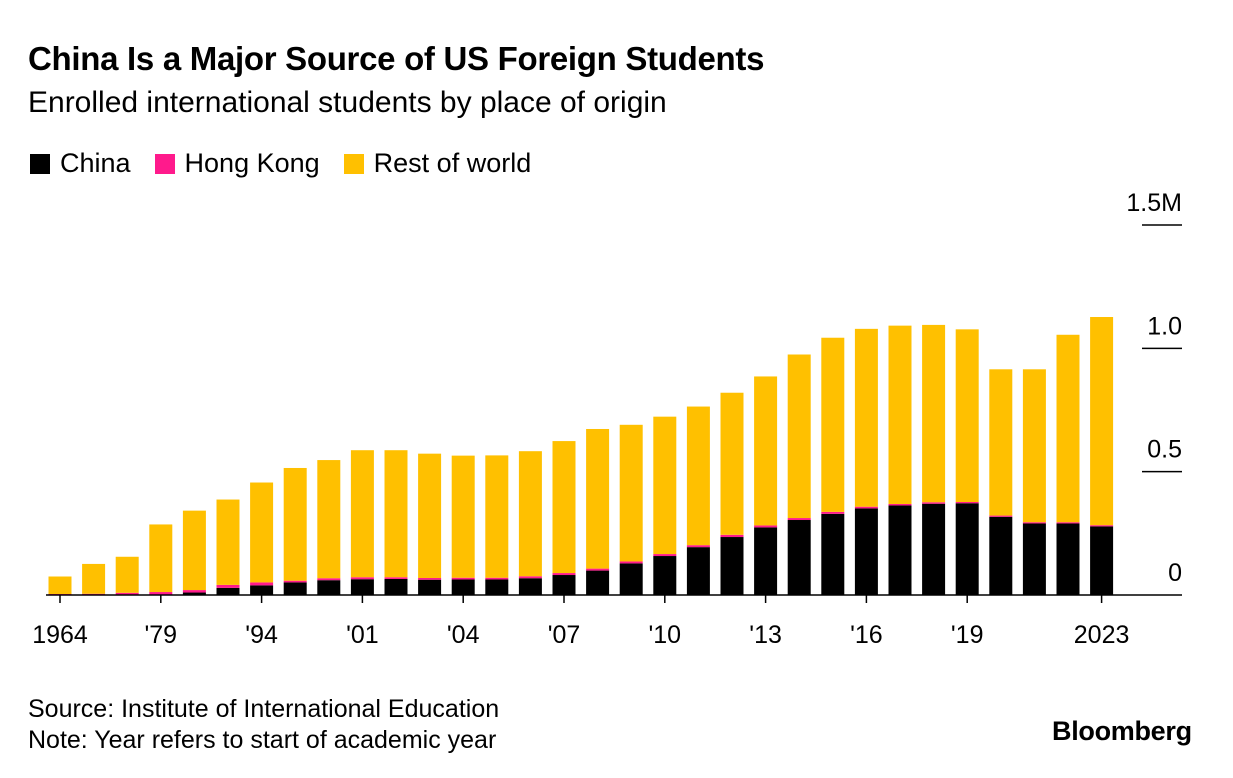  Describe the element at coordinates (1164, 326) in the screenshot. I see `y-tick-label-2: 1.0` at that location.